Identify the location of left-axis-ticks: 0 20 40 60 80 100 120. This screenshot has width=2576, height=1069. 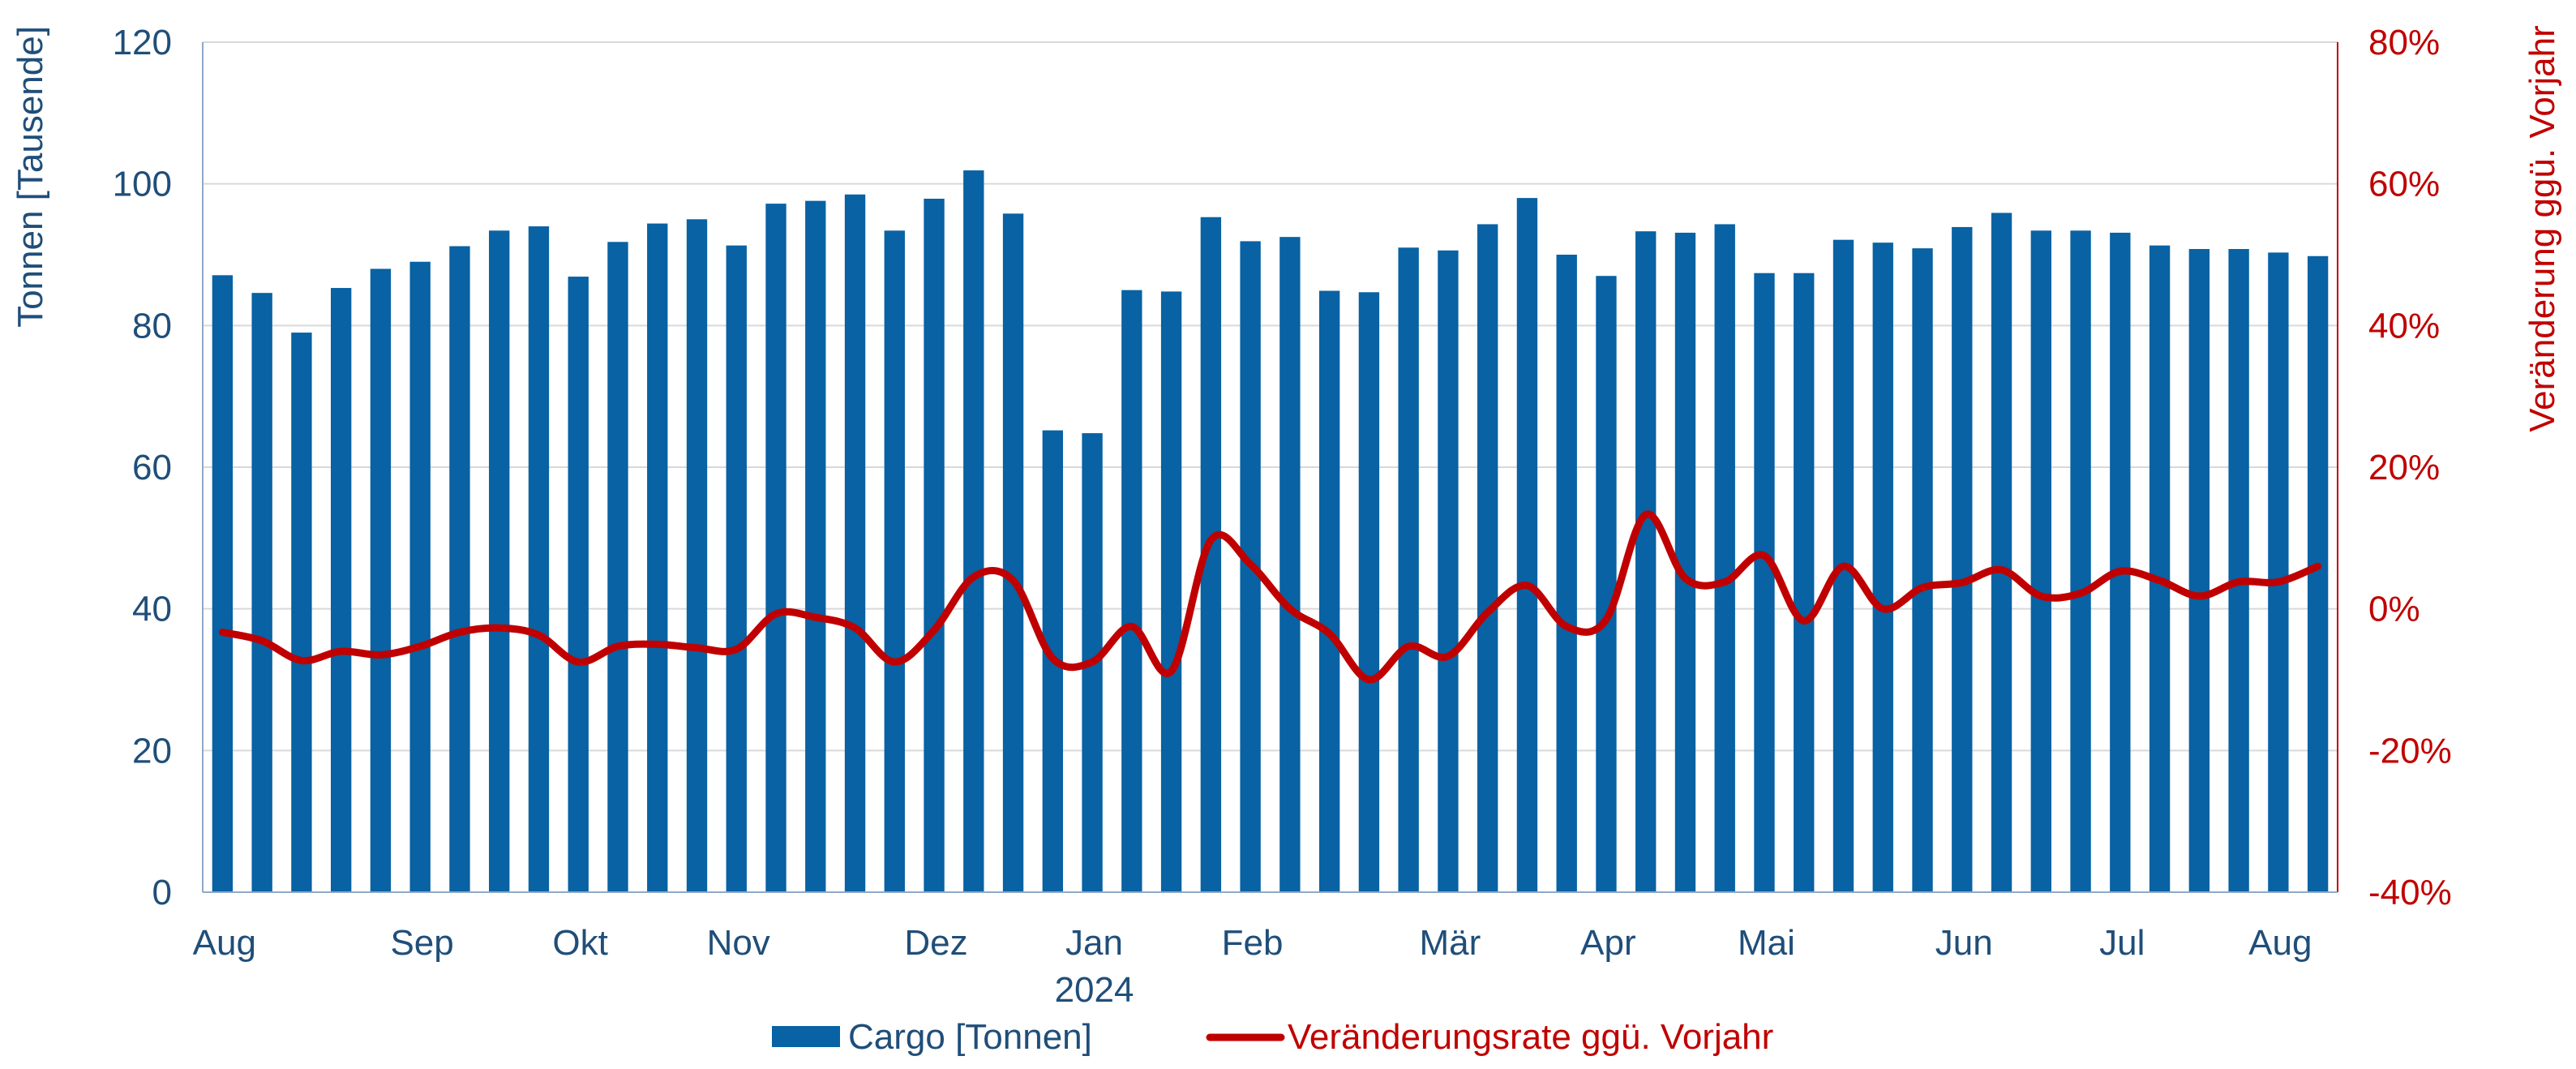
(142, 467).